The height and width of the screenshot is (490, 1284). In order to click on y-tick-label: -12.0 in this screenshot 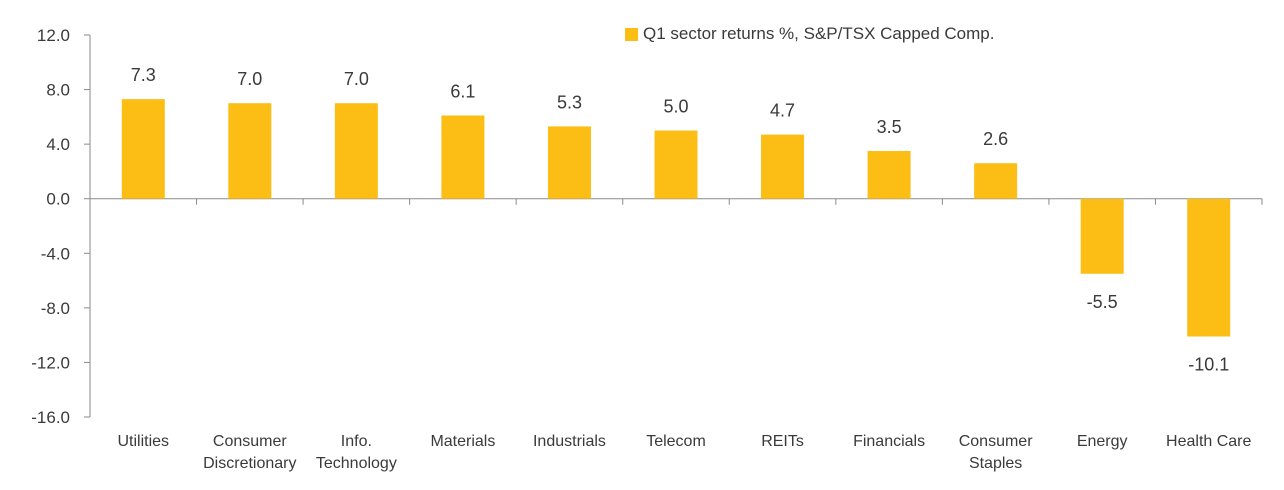, I will do `click(50, 362)`.